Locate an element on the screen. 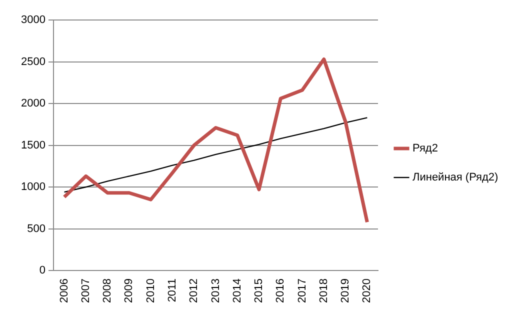  x-tick-label: 2017 is located at coordinates (302, 291).